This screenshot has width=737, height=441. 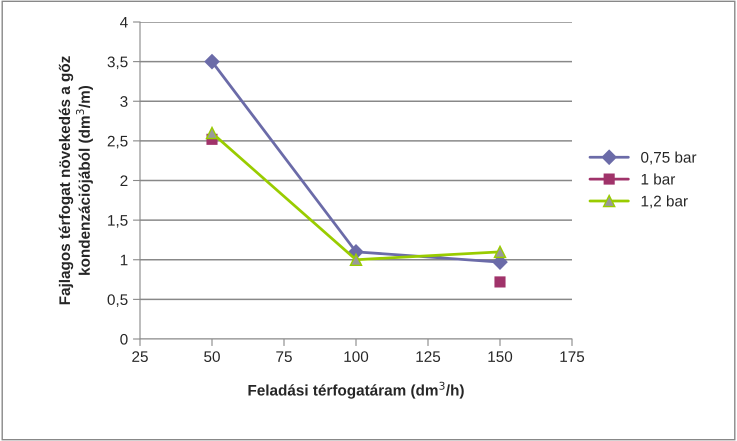 I want to click on x-tick-label: 175, so click(x=572, y=356).